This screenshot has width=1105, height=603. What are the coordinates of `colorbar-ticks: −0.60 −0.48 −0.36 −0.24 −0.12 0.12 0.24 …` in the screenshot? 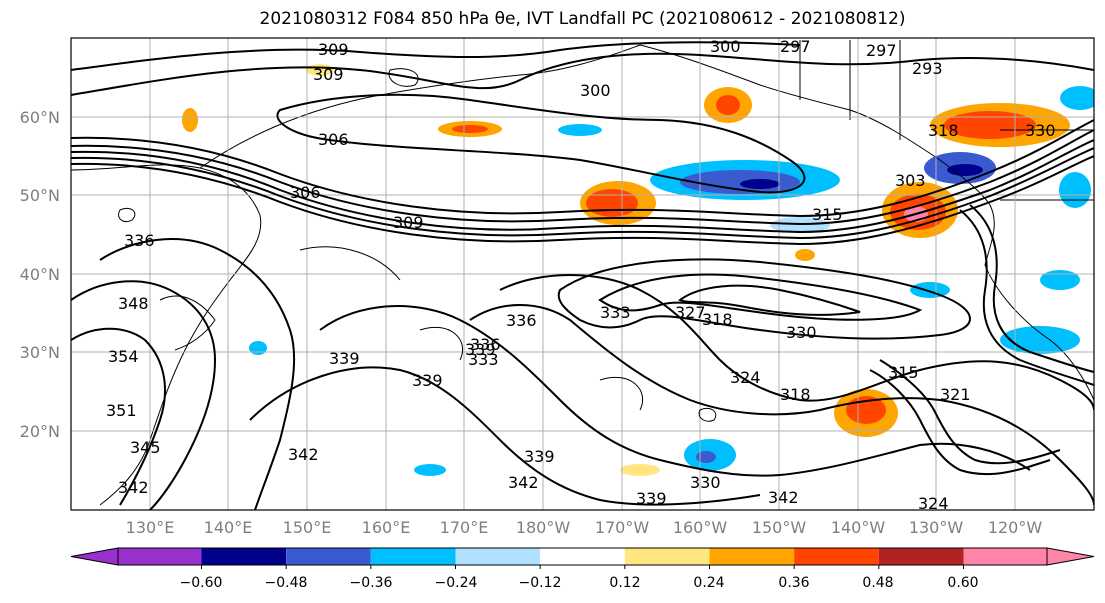 It's located at (579, 583).